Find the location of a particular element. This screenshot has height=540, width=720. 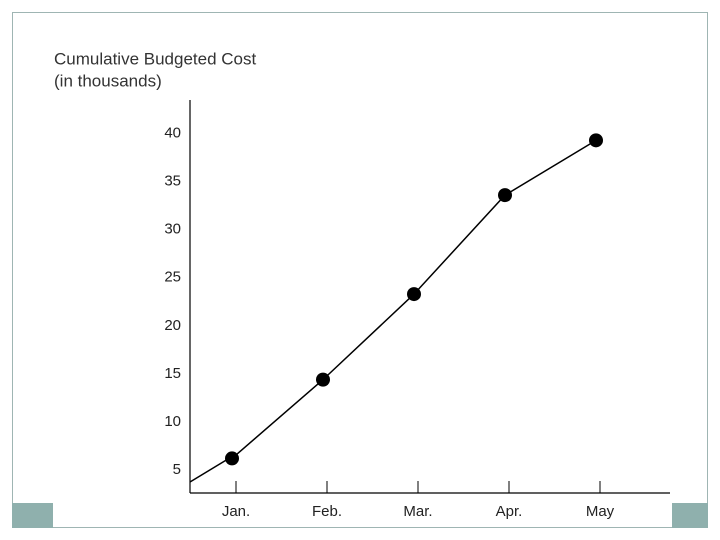

y-tick-label: 10 is located at coordinates (172, 421).